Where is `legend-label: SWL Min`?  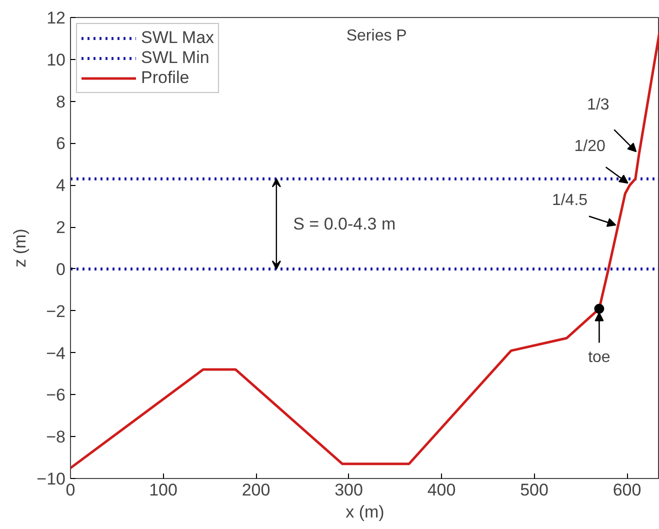
legend-label: SWL Min is located at coordinates (175, 58).